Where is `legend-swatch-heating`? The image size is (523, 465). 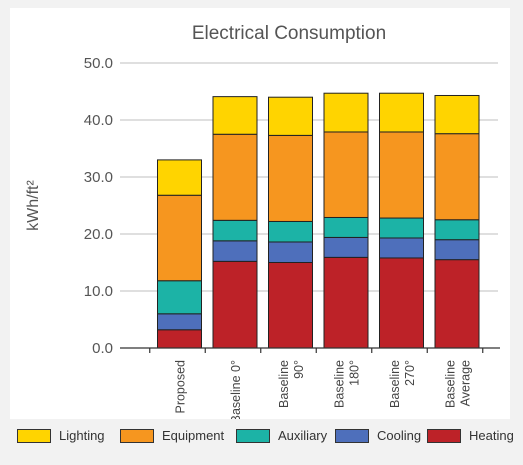 legend-swatch-heating is located at coordinates (444, 436).